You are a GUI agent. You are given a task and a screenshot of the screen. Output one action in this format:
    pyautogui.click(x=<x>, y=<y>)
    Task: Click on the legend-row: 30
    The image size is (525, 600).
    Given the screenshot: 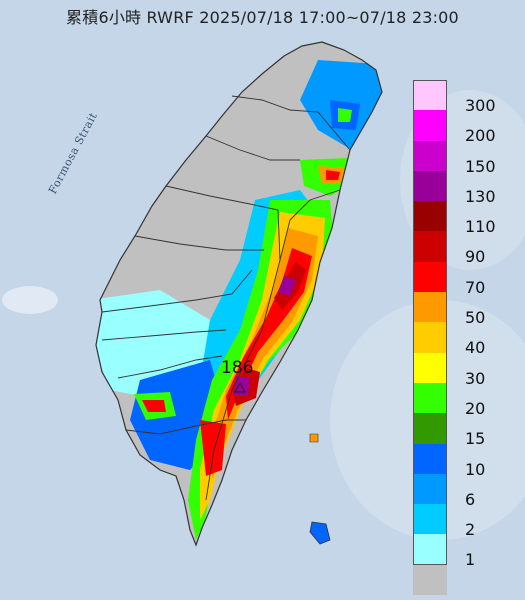 What is the action you would take?
    pyautogui.click(x=468, y=370)
    